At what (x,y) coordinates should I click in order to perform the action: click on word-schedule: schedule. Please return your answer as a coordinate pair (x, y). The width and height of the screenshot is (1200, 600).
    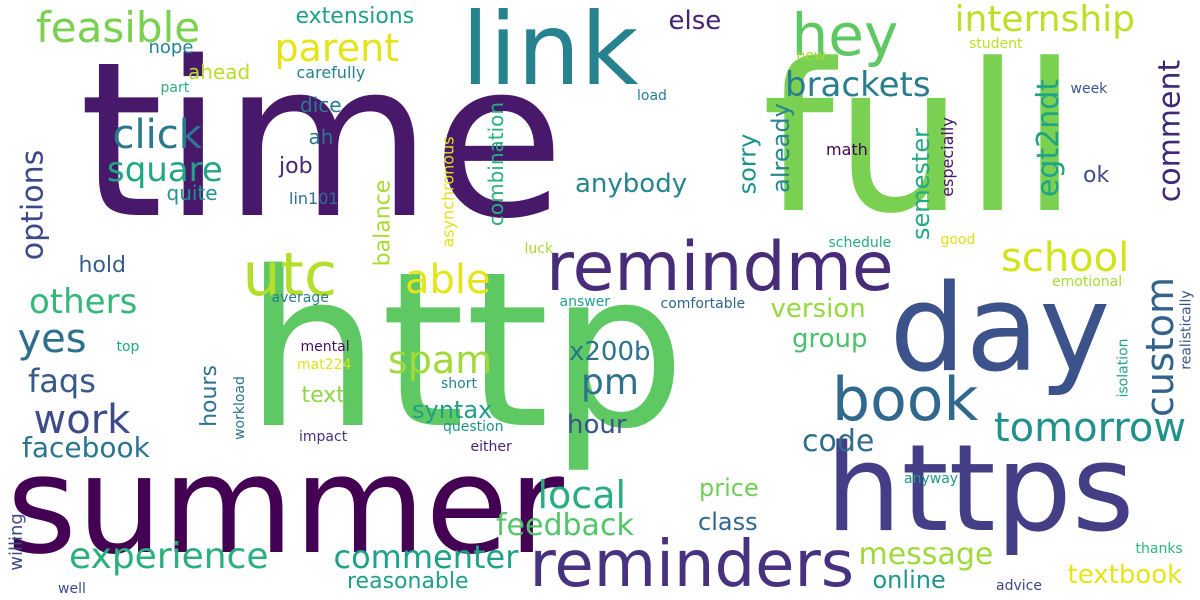
    Looking at the image, I should click on (860, 243).